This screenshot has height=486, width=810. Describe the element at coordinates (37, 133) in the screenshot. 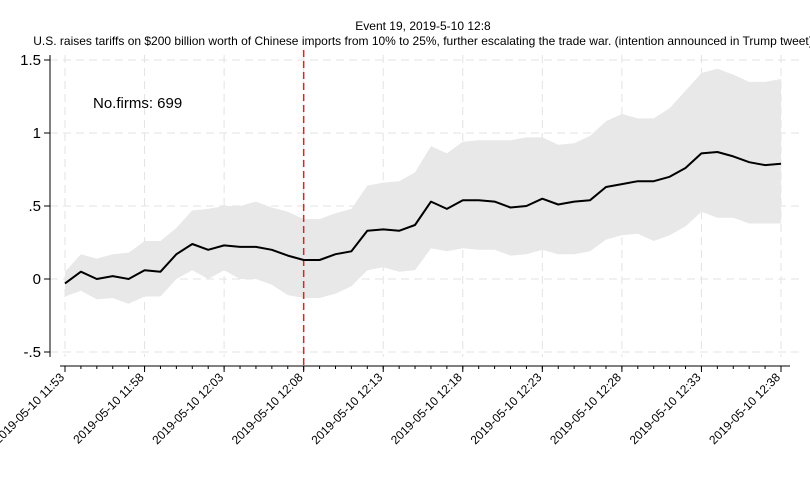

I see `y-tick-label: 1` at that location.